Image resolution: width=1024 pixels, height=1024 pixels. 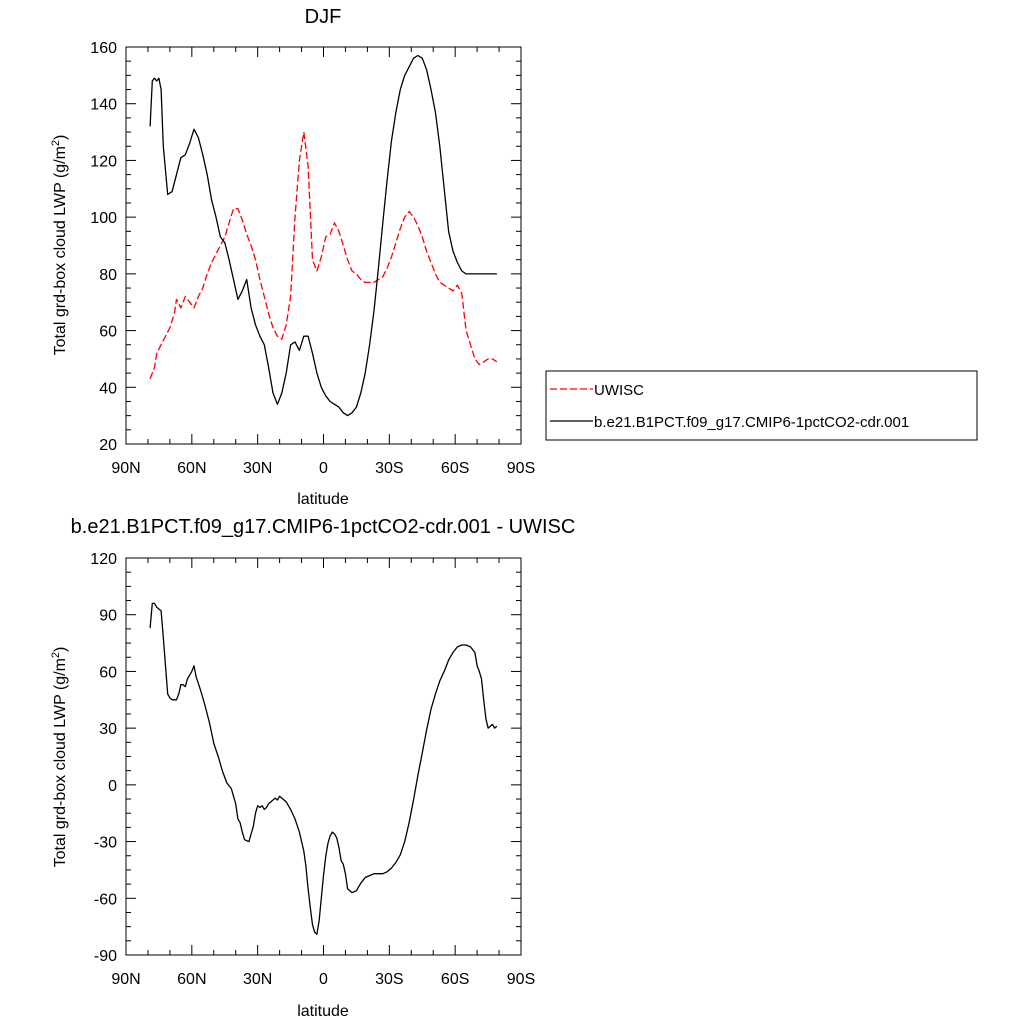 I want to click on top-x-tick-label: 30N, so click(x=257, y=468).